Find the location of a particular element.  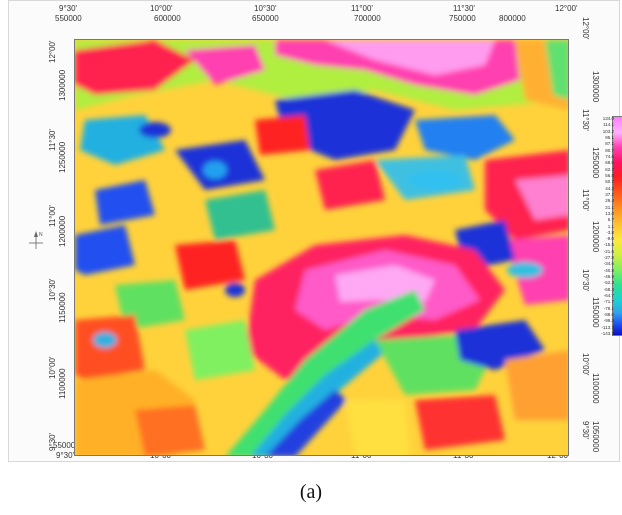

bottom-easting-label: 550000 is located at coordinates (66, 445).